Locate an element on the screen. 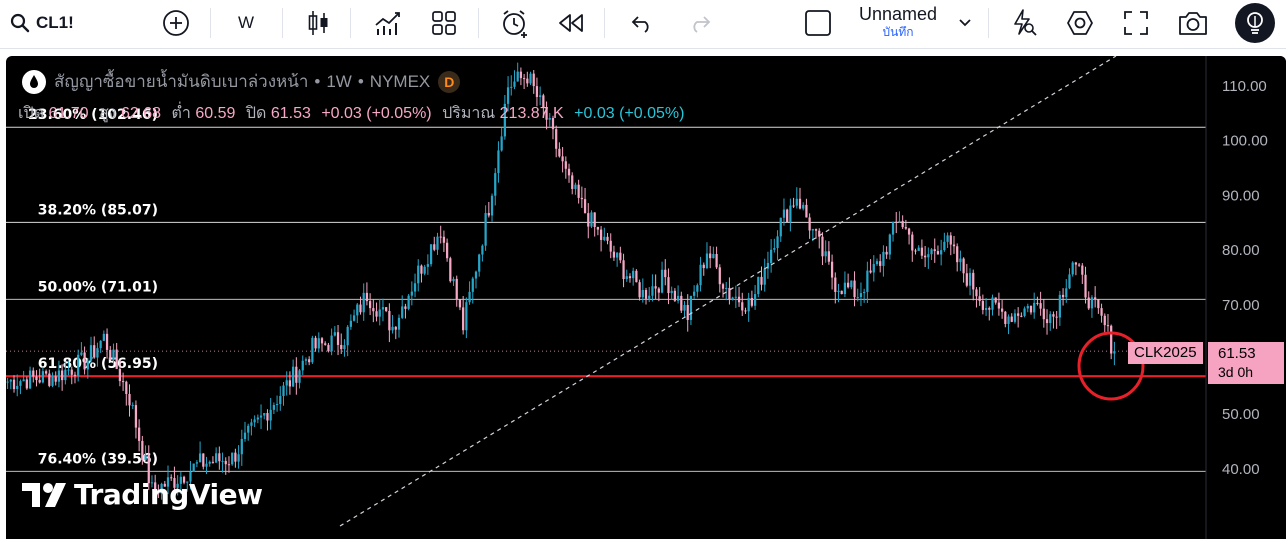  delayed-data-badge: D is located at coordinates (449, 81).